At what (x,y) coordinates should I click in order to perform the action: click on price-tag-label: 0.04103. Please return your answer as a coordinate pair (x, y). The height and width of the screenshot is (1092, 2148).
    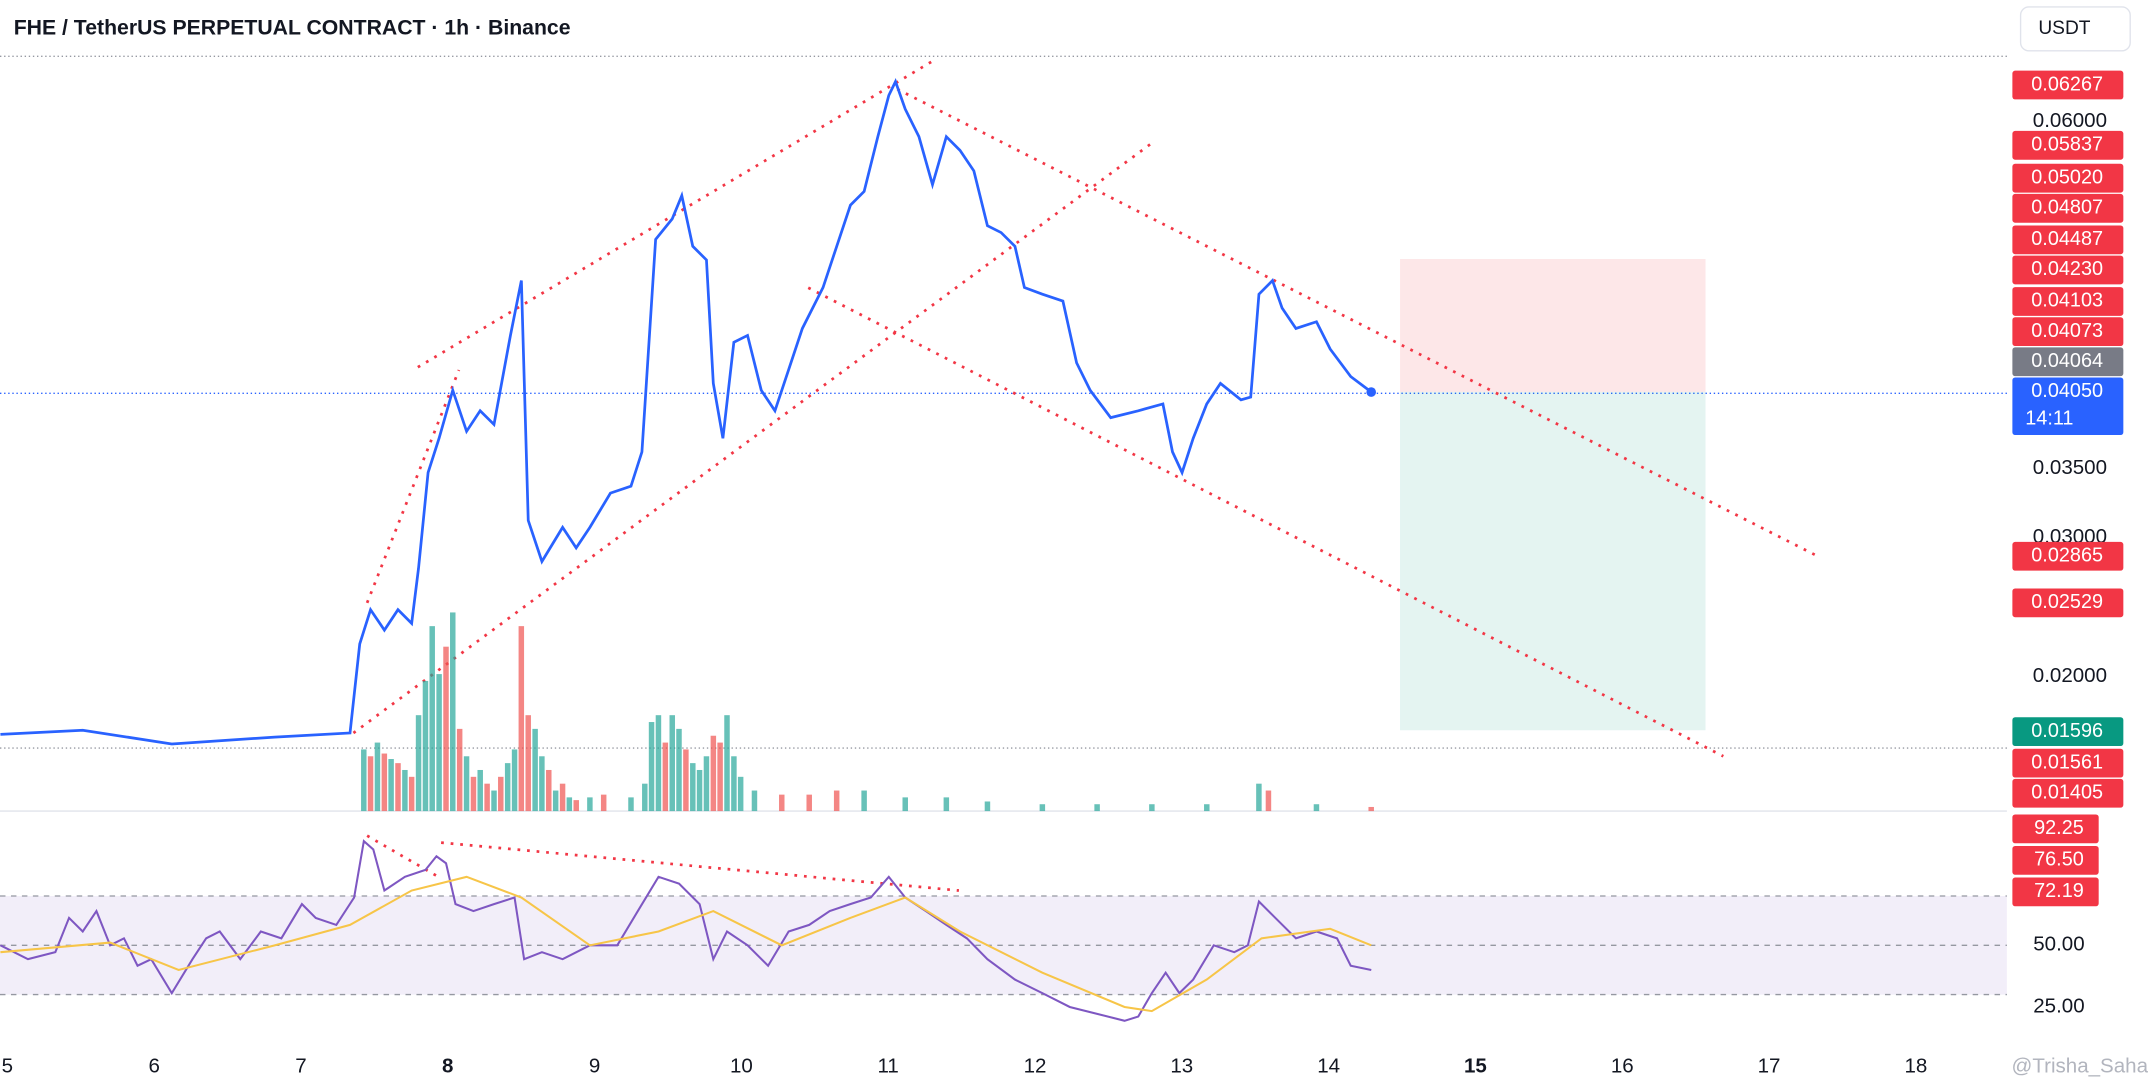
    Looking at the image, I should click on (2067, 301).